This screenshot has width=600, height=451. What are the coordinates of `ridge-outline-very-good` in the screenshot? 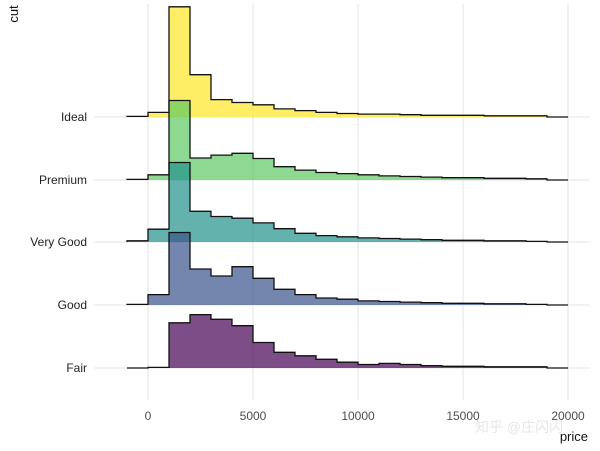 It's located at (347, 202).